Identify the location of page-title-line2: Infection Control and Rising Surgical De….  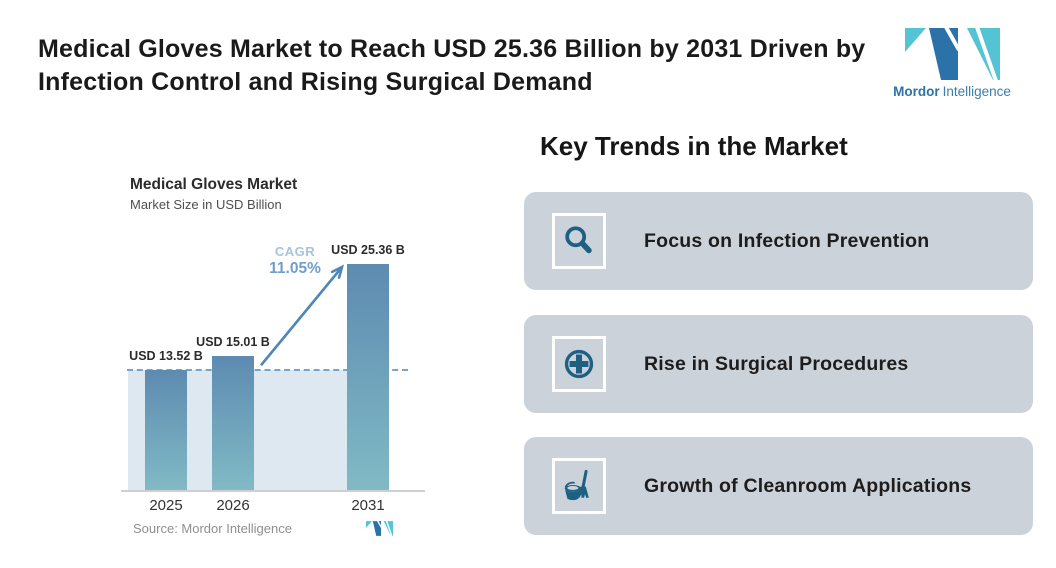
(315, 82).